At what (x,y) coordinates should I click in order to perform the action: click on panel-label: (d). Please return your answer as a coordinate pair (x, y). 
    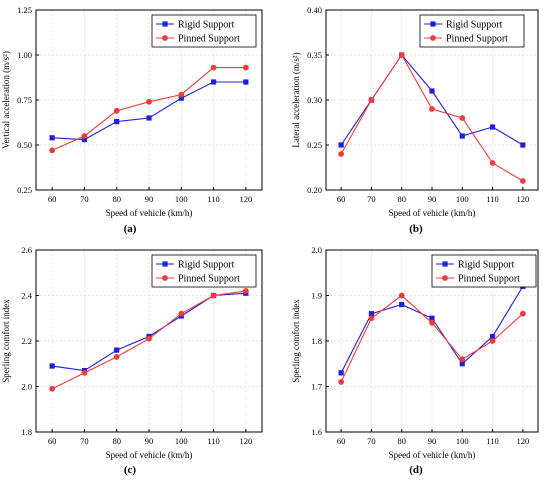
    Looking at the image, I should click on (416, 470).